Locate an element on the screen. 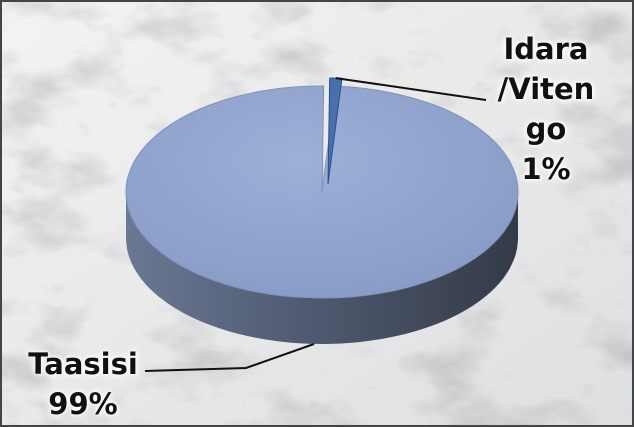 The image size is (634, 427). leader-line-small-slice is located at coordinates (411, 89).